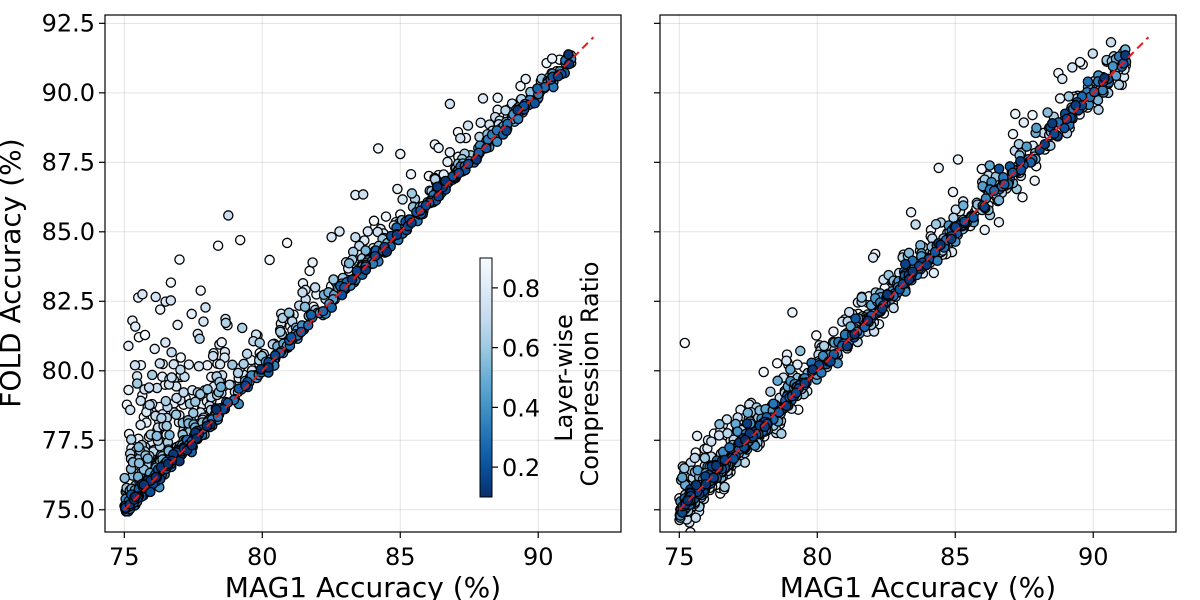 This screenshot has height=600, width=1200. What do you see at coordinates (68, 510) in the screenshot?
I see `y-tick-label: 75.0` at bounding box center [68, 510].